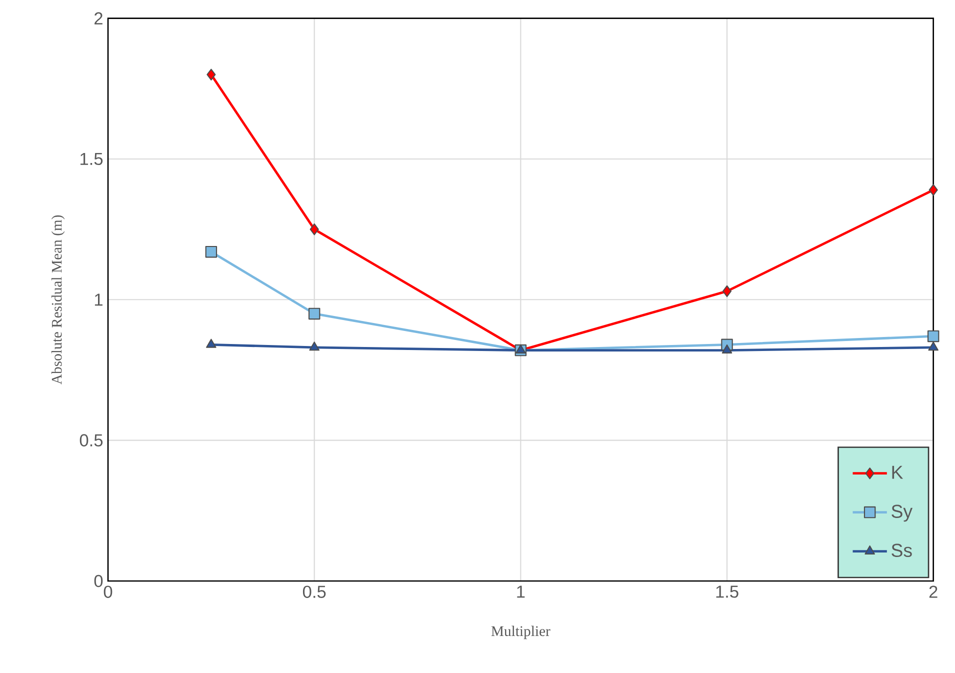 The height and width of the screenshot is (673, 955). What do you see at coordinates (898, 472) in the screenshot?
I see `legend-label: K` at bounding box center [898, 472].